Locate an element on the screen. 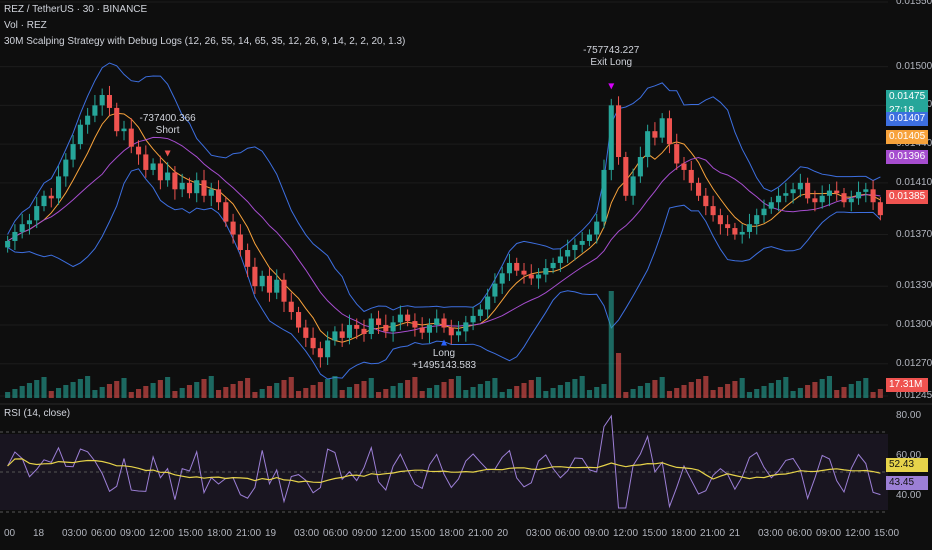 This screenshot has width=932, height=550. rsi-legend: RSI (14, close) is located at coordinates (37, 413).